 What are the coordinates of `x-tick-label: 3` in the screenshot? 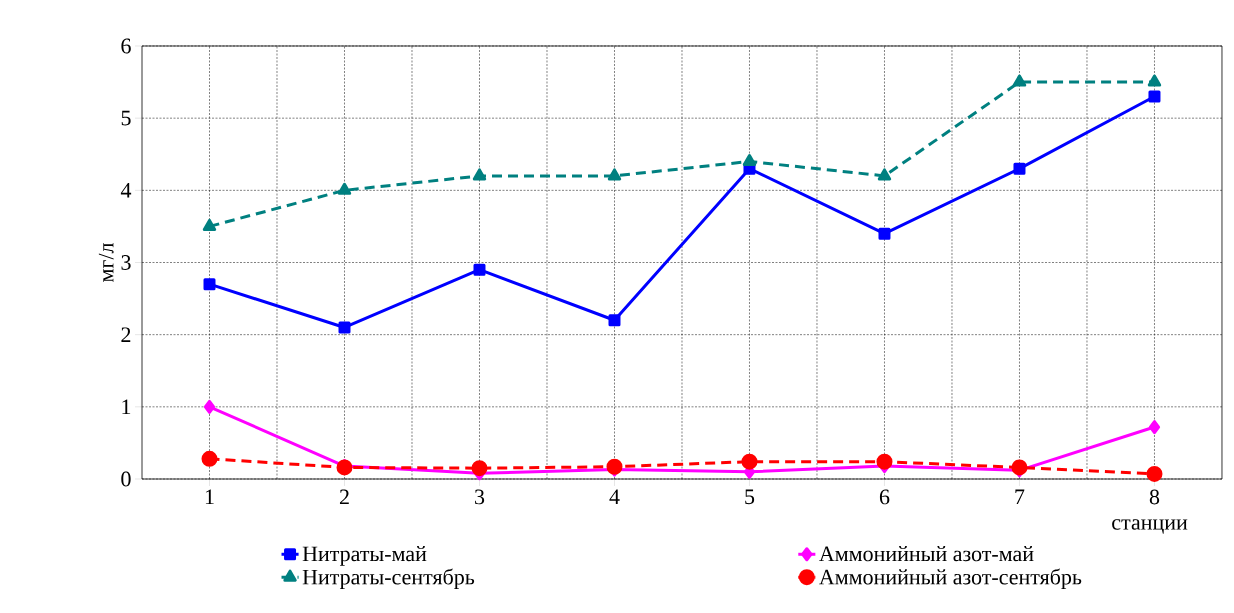 It's located at (480, 497).